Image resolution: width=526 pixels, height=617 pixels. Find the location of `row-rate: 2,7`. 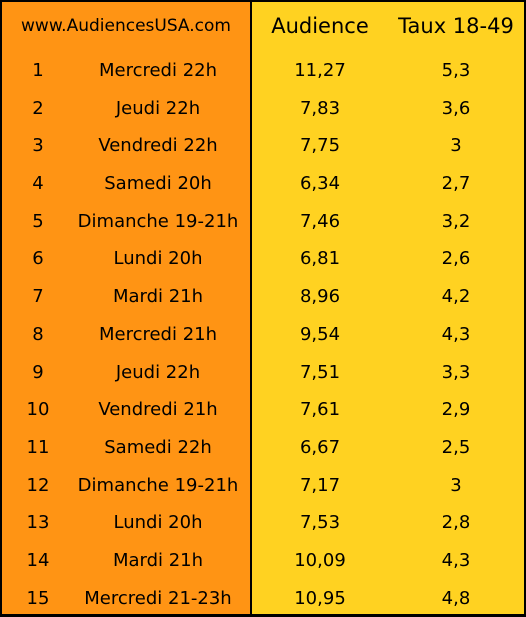

row-rate: 2,7 is located at coordinates (456, 184).